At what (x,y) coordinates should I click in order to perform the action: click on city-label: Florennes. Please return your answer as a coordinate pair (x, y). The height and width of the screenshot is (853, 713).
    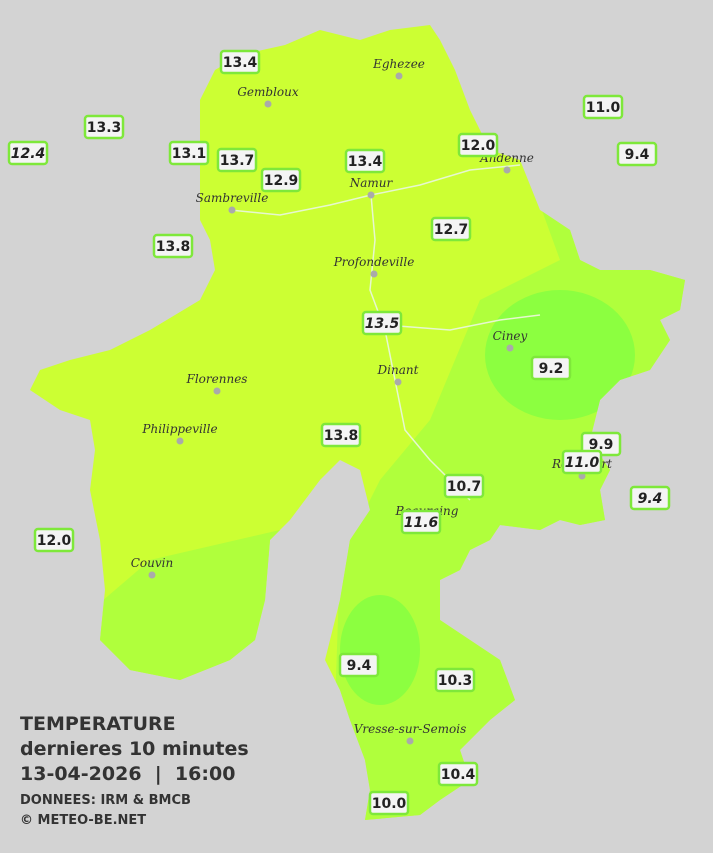
    Looking at the image, I should click on (217, 379).